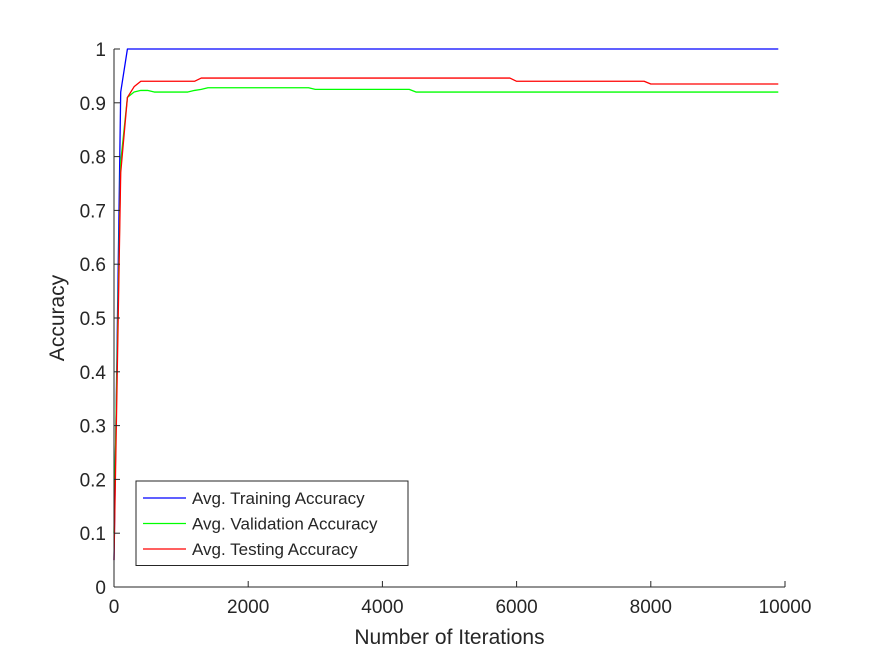  What do you see at coordinates (114, 607) in the screenshot?
I see `x-tick-label: 0` at bounding box center [114, 607].